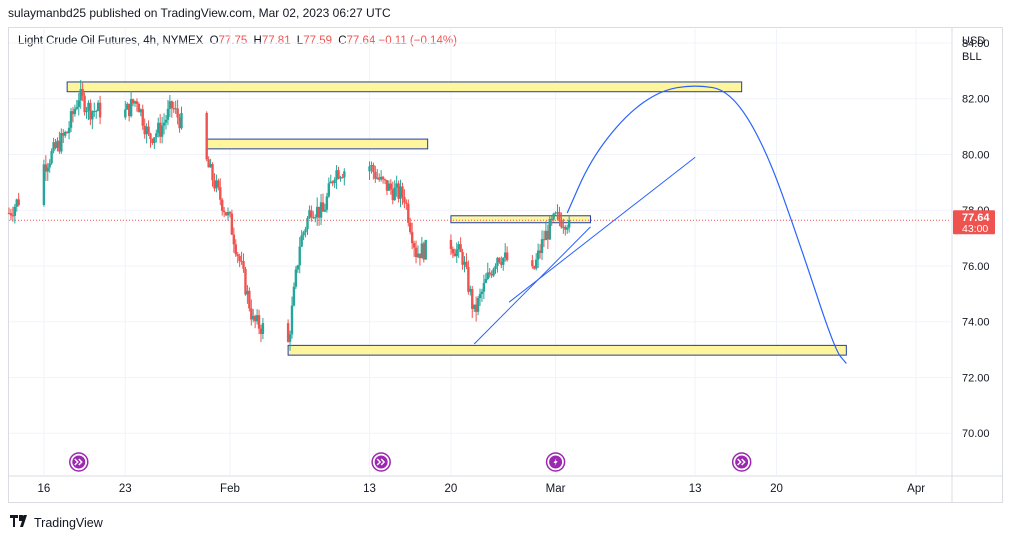 The image size is (1012, 538). What do you see at coordinates (68, 522) in the screenshot?
I see `footer-brand-label: TradingView` at bounding box center [68, 522].